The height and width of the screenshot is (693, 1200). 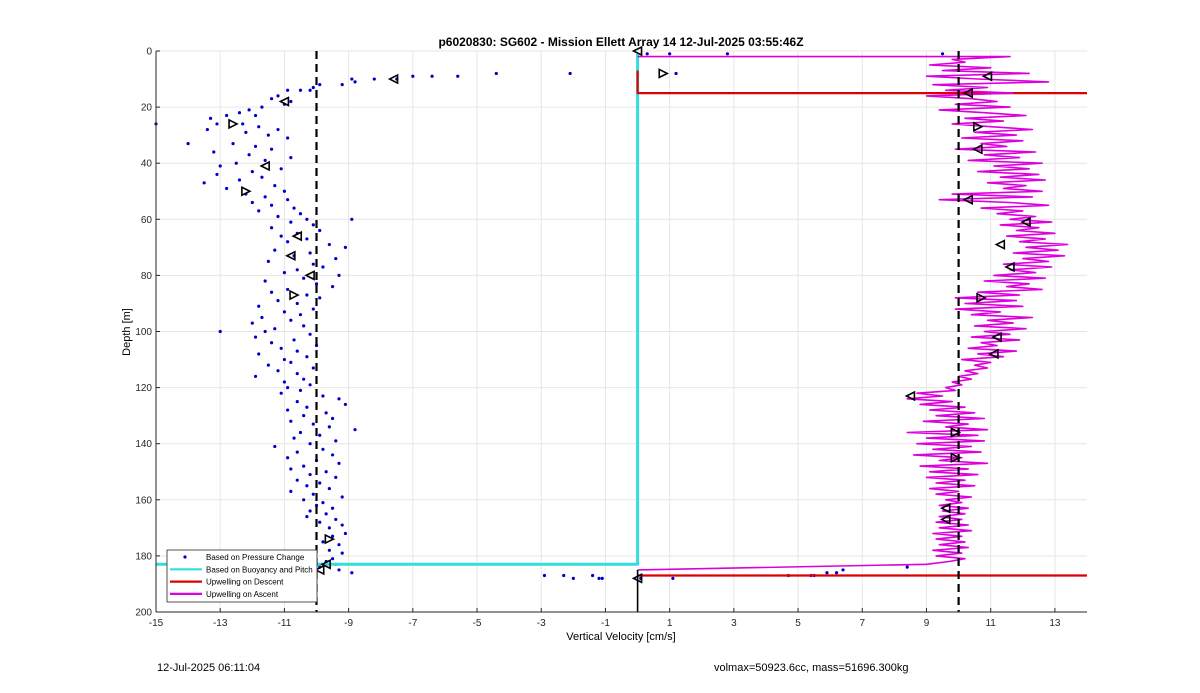 I want to click on x-tick-label: -11, so click(x=285, y=623).